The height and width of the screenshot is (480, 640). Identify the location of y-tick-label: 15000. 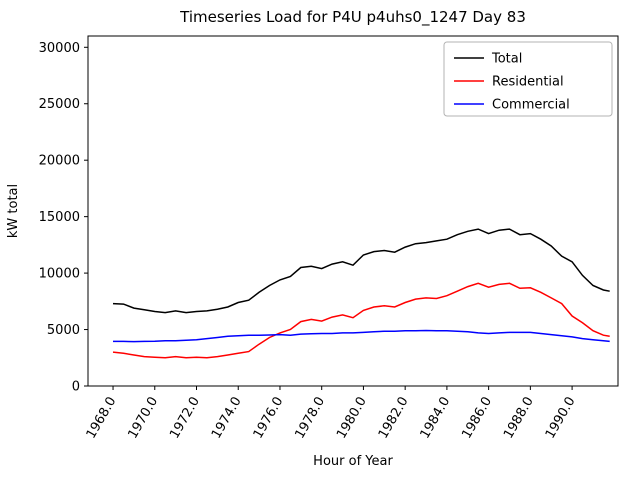
(59, 217).